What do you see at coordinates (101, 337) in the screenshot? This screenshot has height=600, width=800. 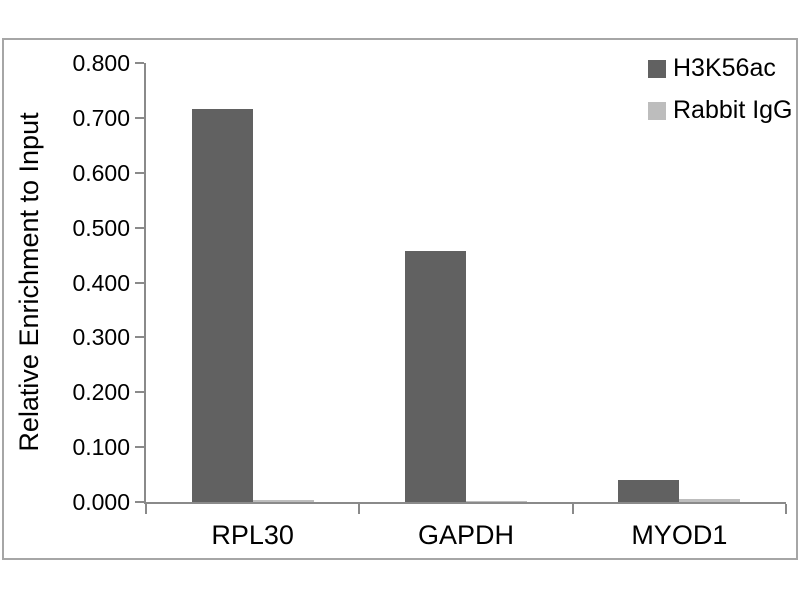 I see `y-axis-tick-label: 0.300` at bounding box center [101, 337].